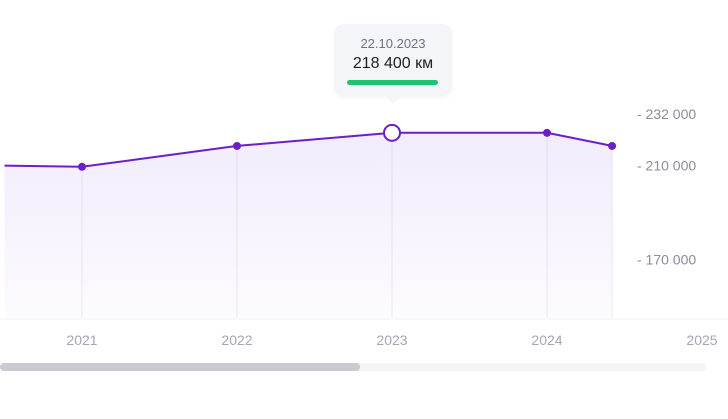  I want to click on x-tick-label: 2024, so click(546, 340).